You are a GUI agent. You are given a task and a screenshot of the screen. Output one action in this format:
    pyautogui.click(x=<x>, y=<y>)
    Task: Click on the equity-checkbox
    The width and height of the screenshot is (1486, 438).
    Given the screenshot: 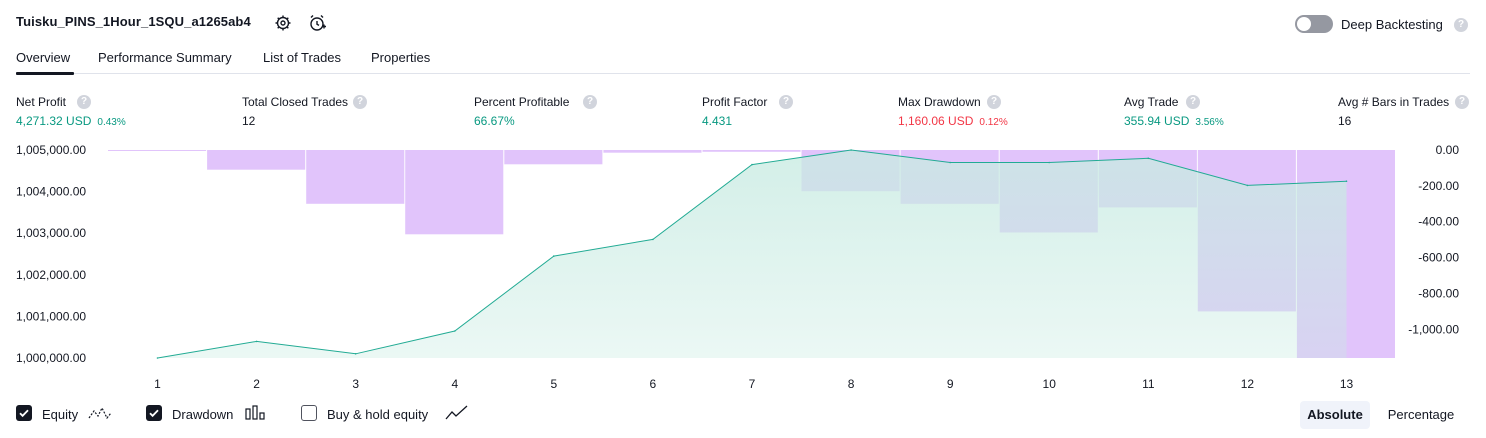 What is the action you would take?
    pyautogui.click(x=24, y=413)
    